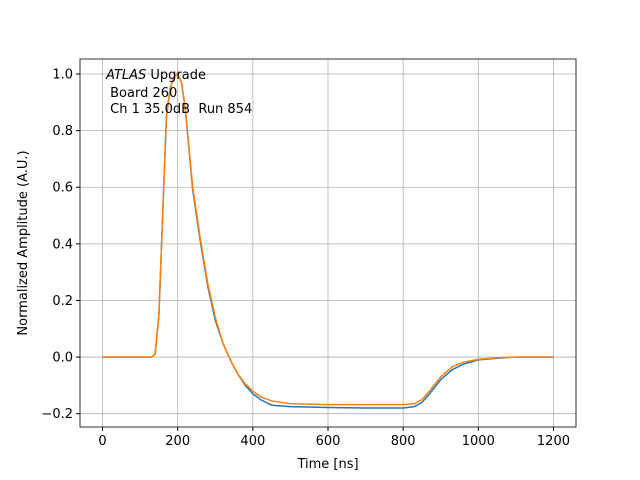 The height and width of the screenshot is (480, 640). I want to click on y-tick-label: 0.2, so click(62, 301).